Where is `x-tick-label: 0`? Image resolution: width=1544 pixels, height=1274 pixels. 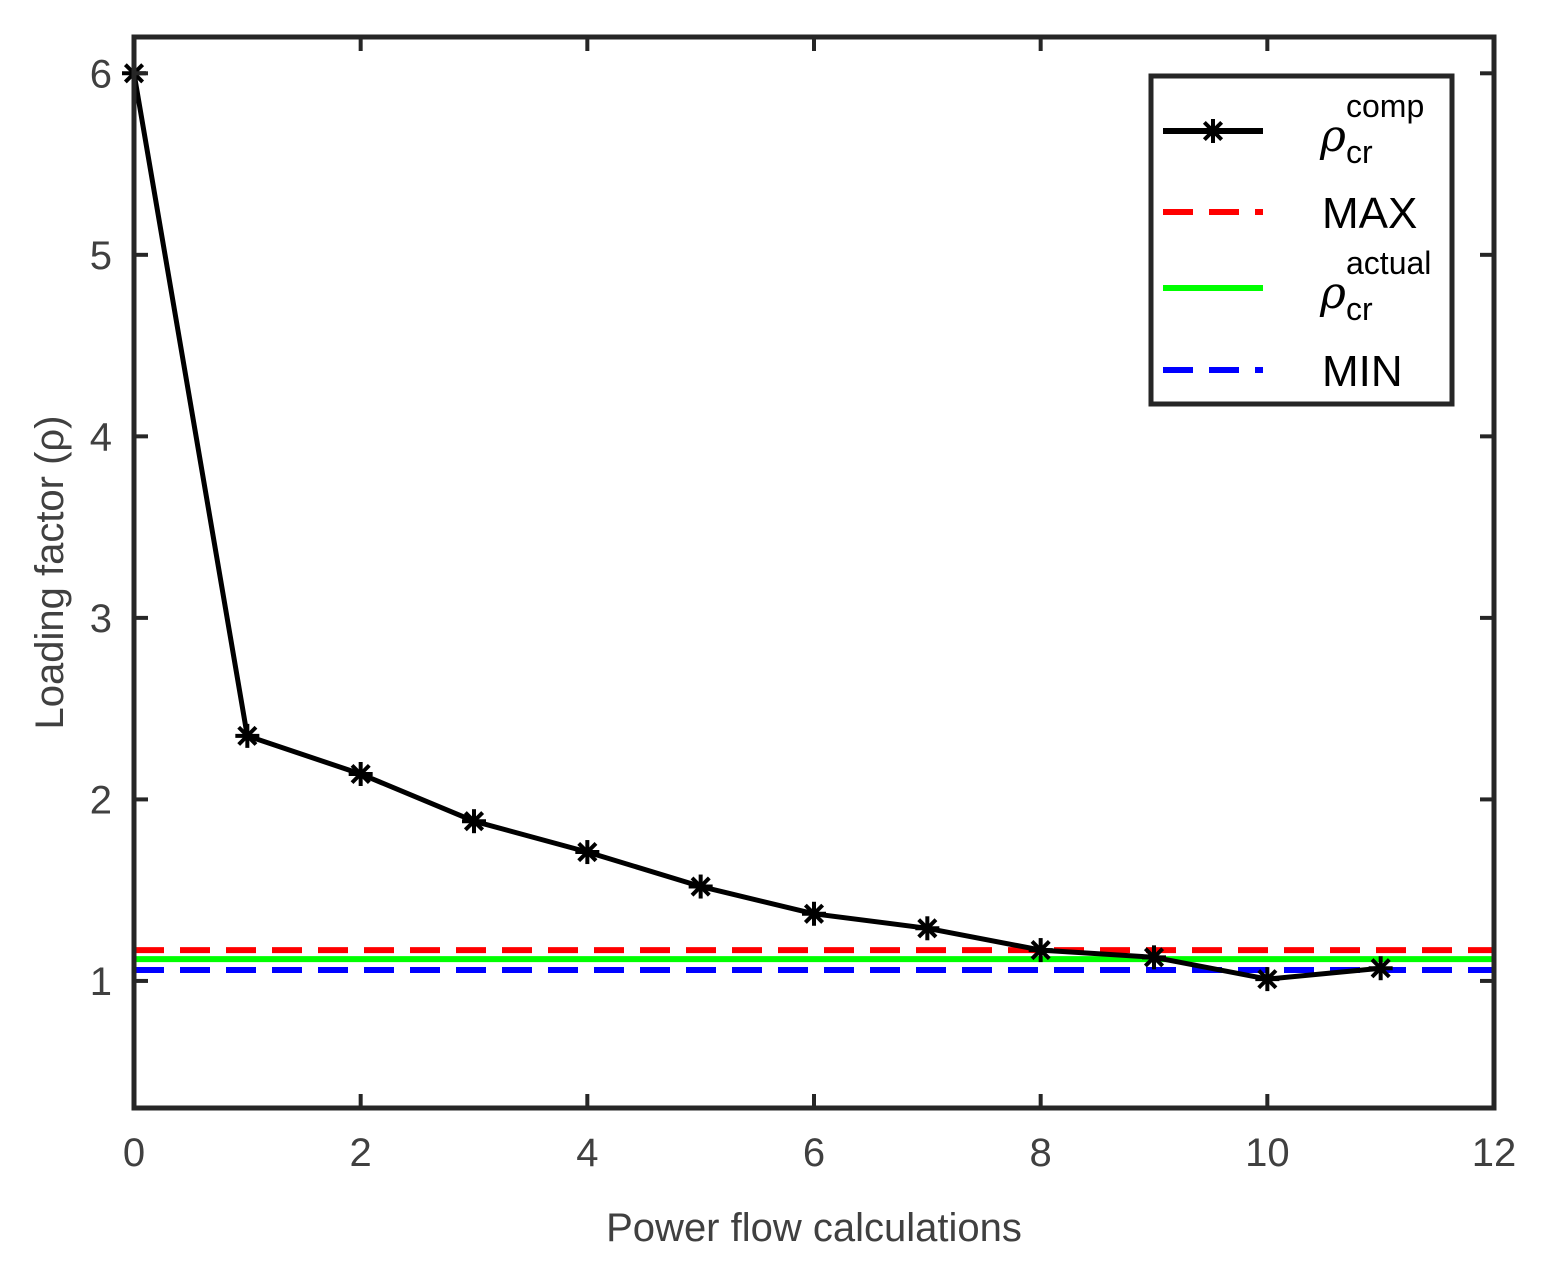
x-tick-label: 0 is located at coordinates (134, 1153).